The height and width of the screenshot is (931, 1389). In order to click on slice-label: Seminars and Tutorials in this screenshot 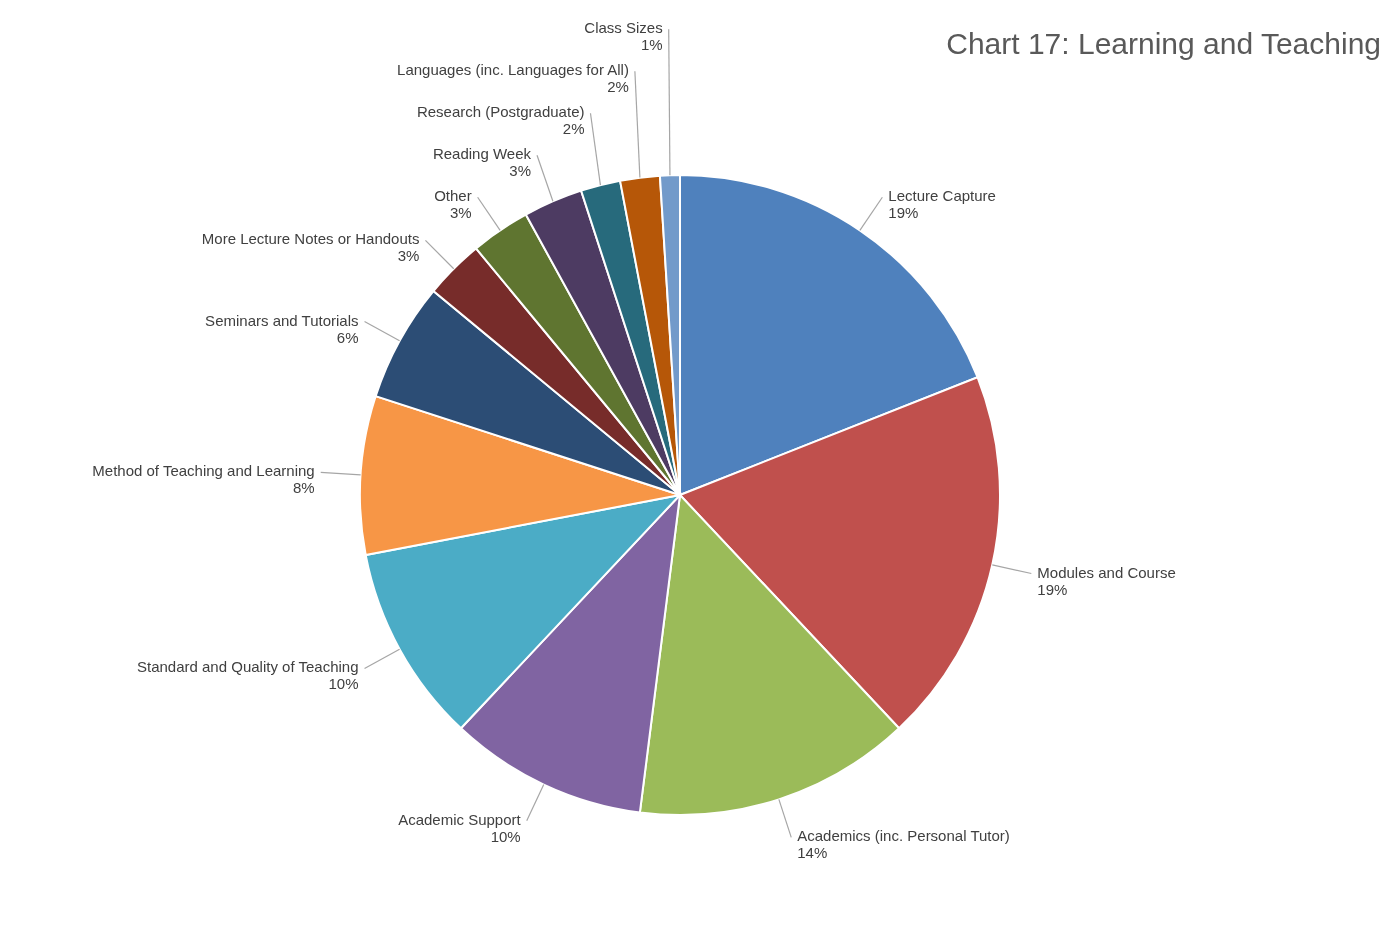, I will do `click(282, 320)`.